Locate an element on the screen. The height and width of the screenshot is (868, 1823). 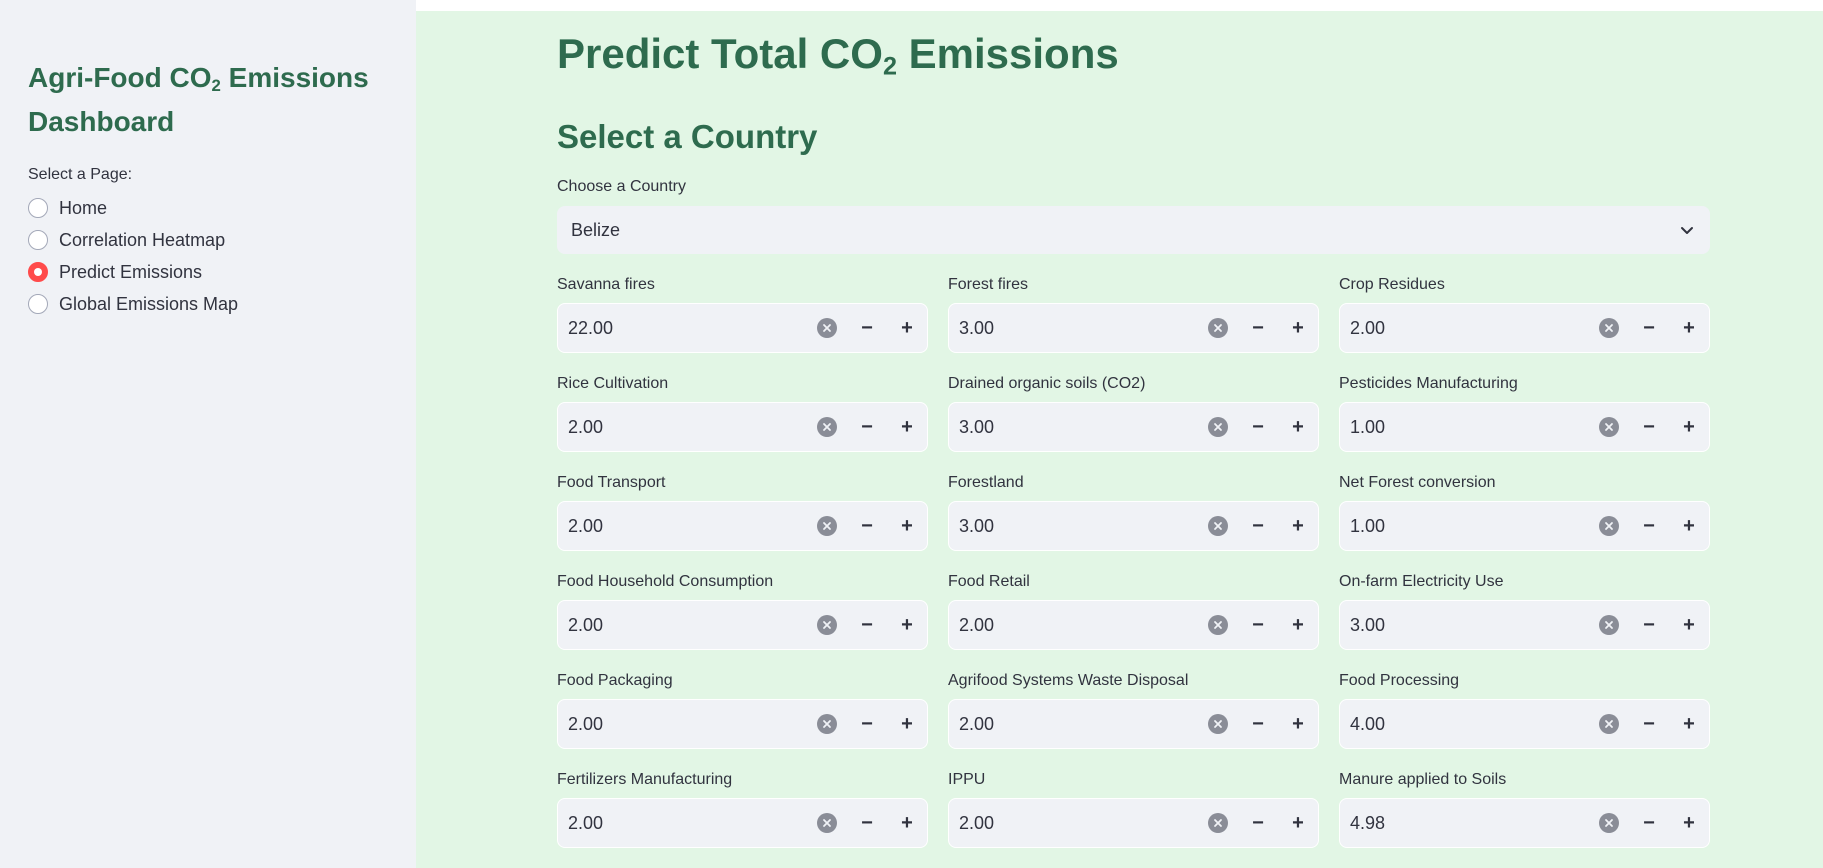
number-input-rice-cultivation: 2.00 − + is located at coordinates (742, 427).